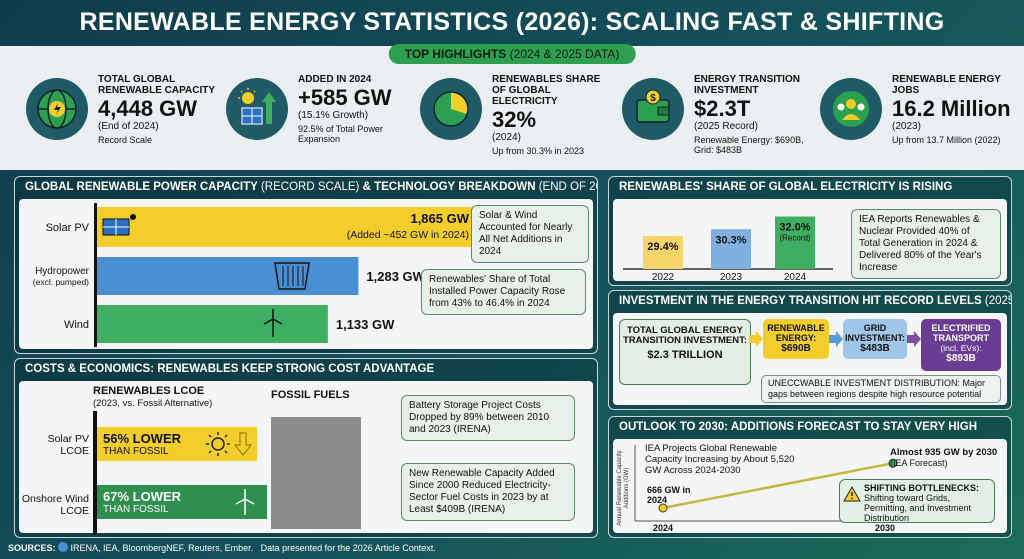  What do you see at coordinates (726, 126) in the screenshot?
I see `highlight-sub: (2025 Record)` at bounding box center [726, 126].